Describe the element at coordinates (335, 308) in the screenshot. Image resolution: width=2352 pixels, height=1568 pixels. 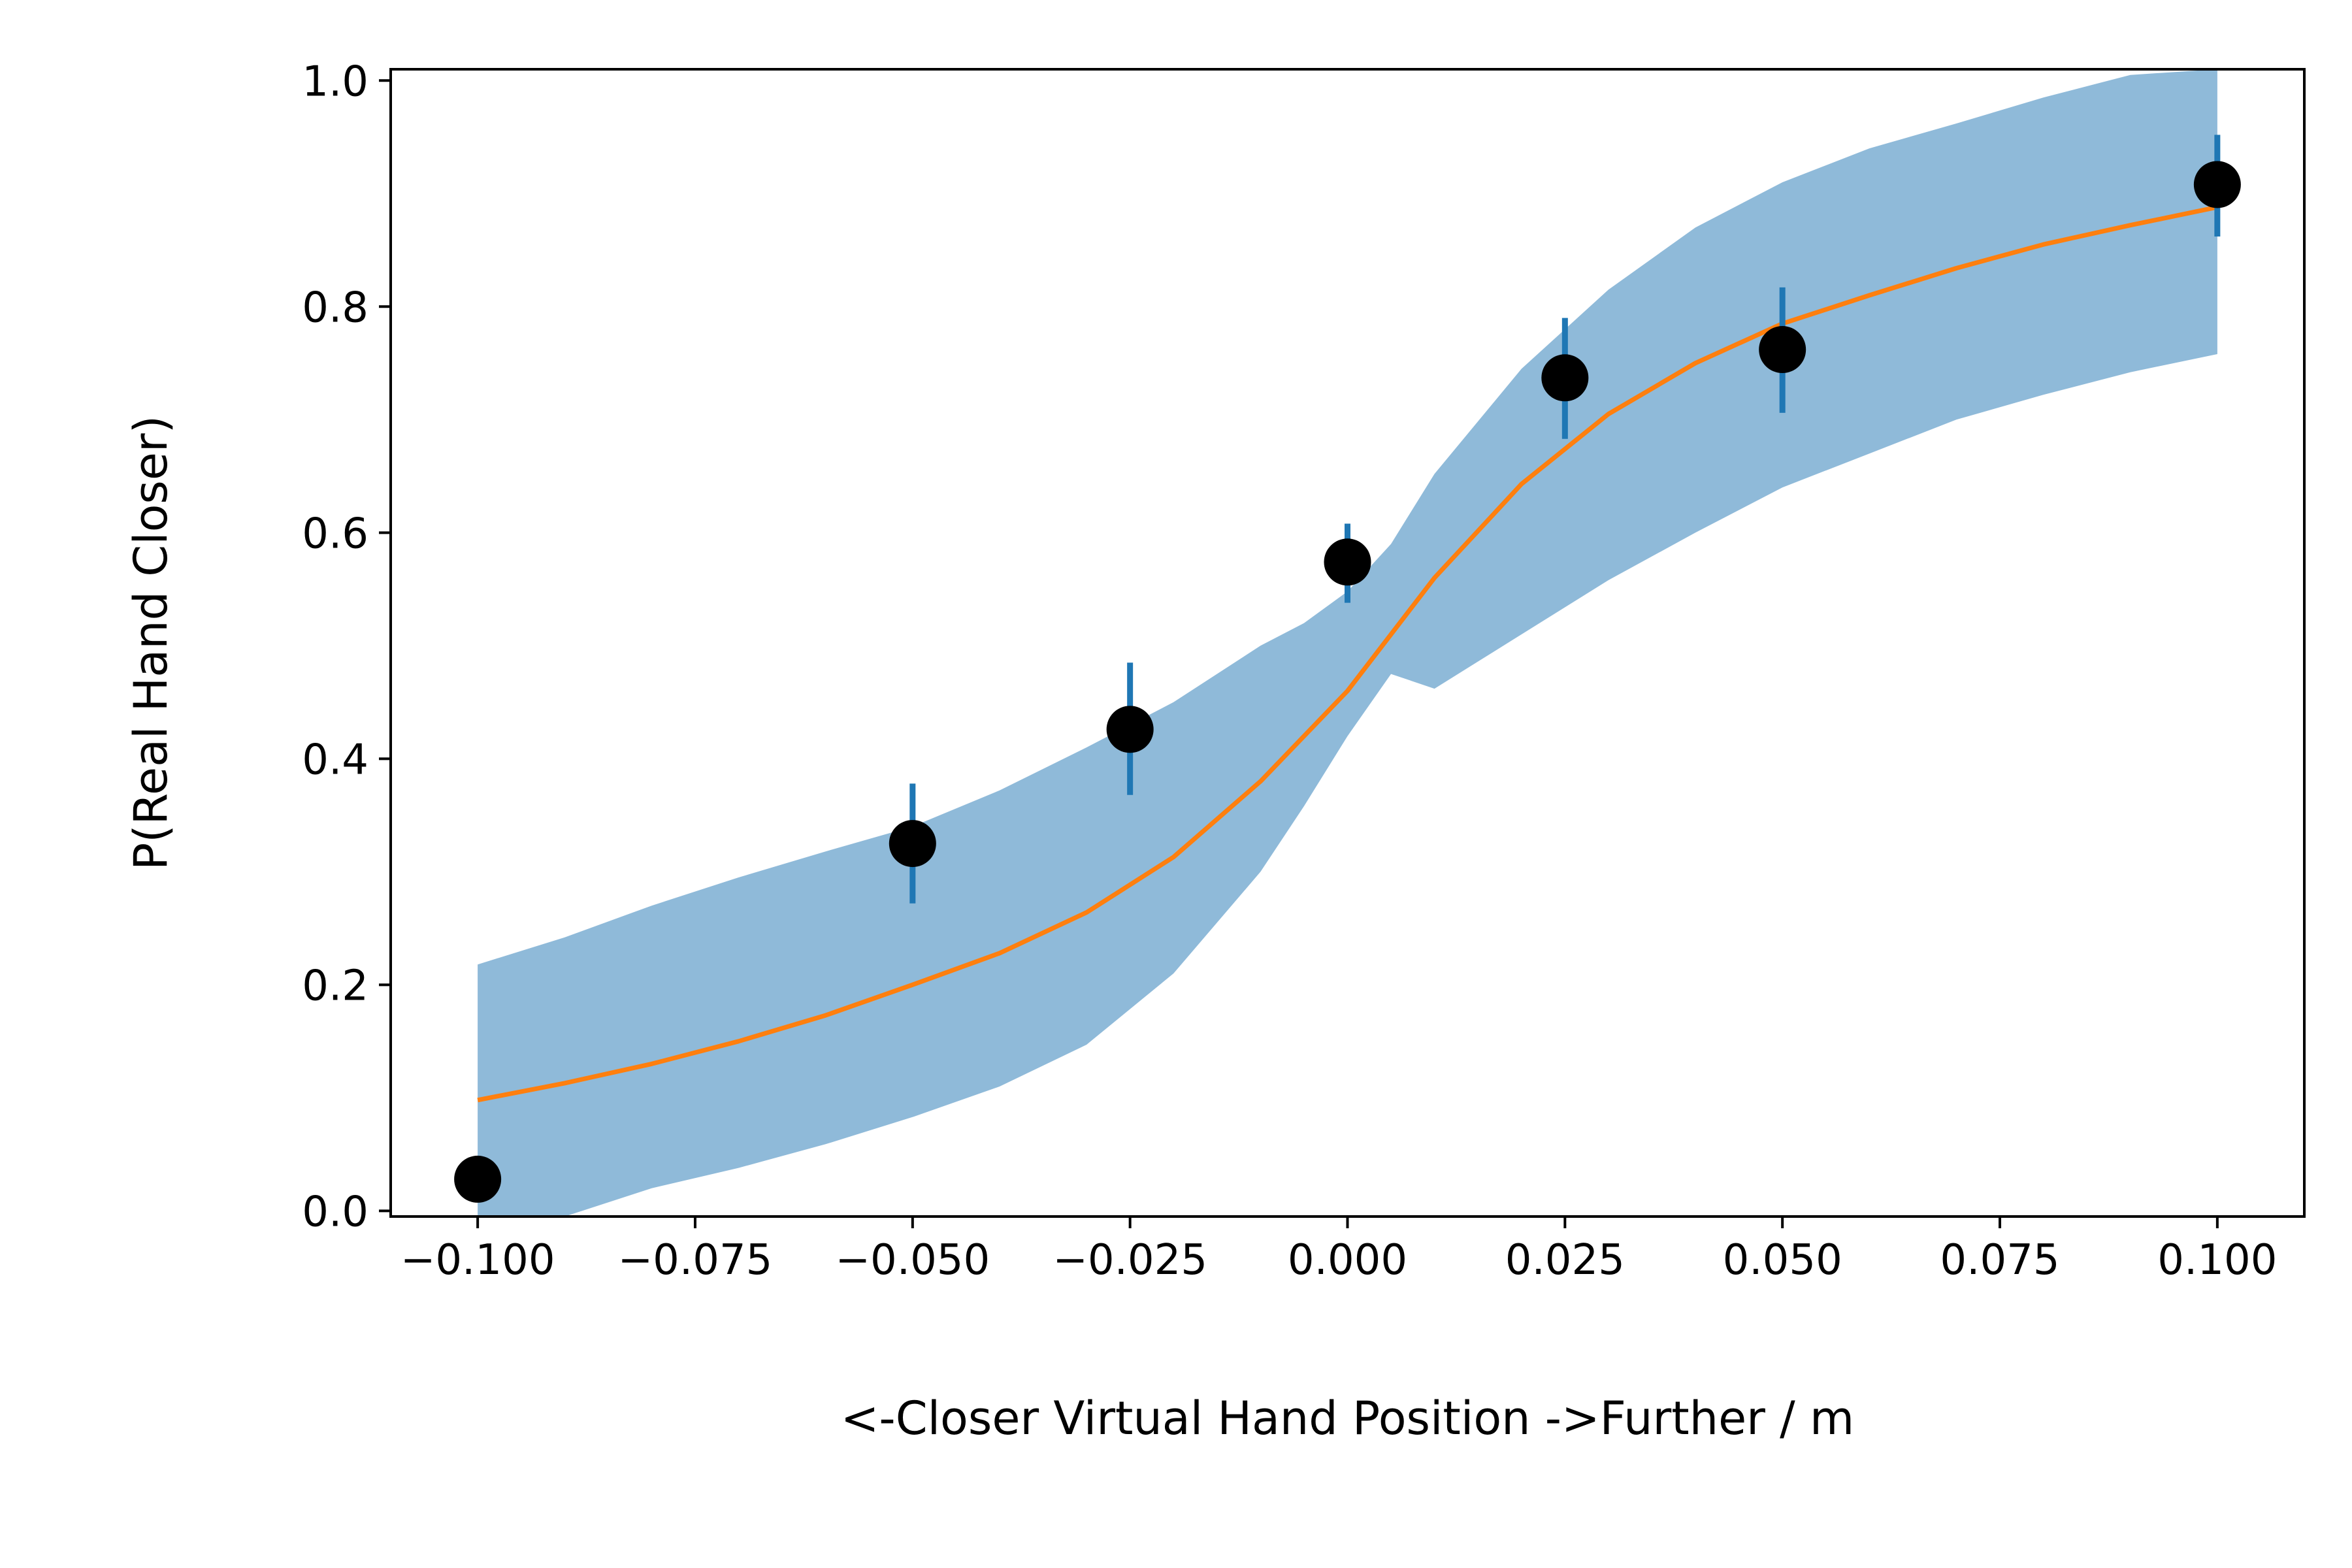
I see `y-tick-label: 0.8` at that location.